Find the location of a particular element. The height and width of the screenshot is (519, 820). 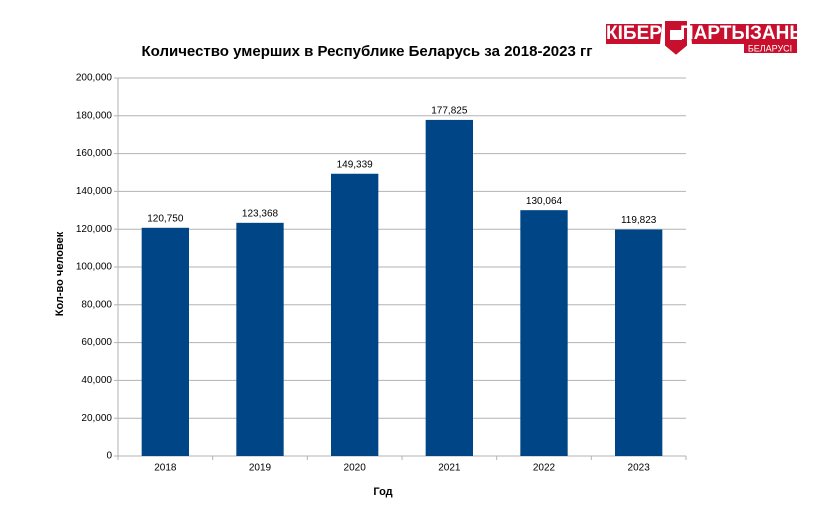

x-tick-label: 2022 is located at coordinates (544, 468).